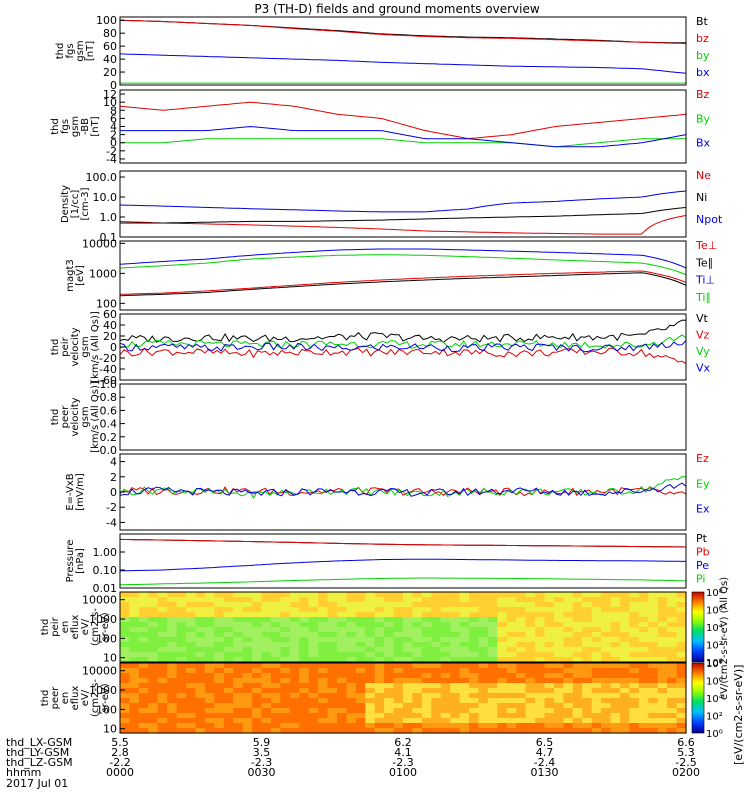 This screenshot has width=750, height=800. I want to click on y-tick-label: 0.01, so click(105, 588).